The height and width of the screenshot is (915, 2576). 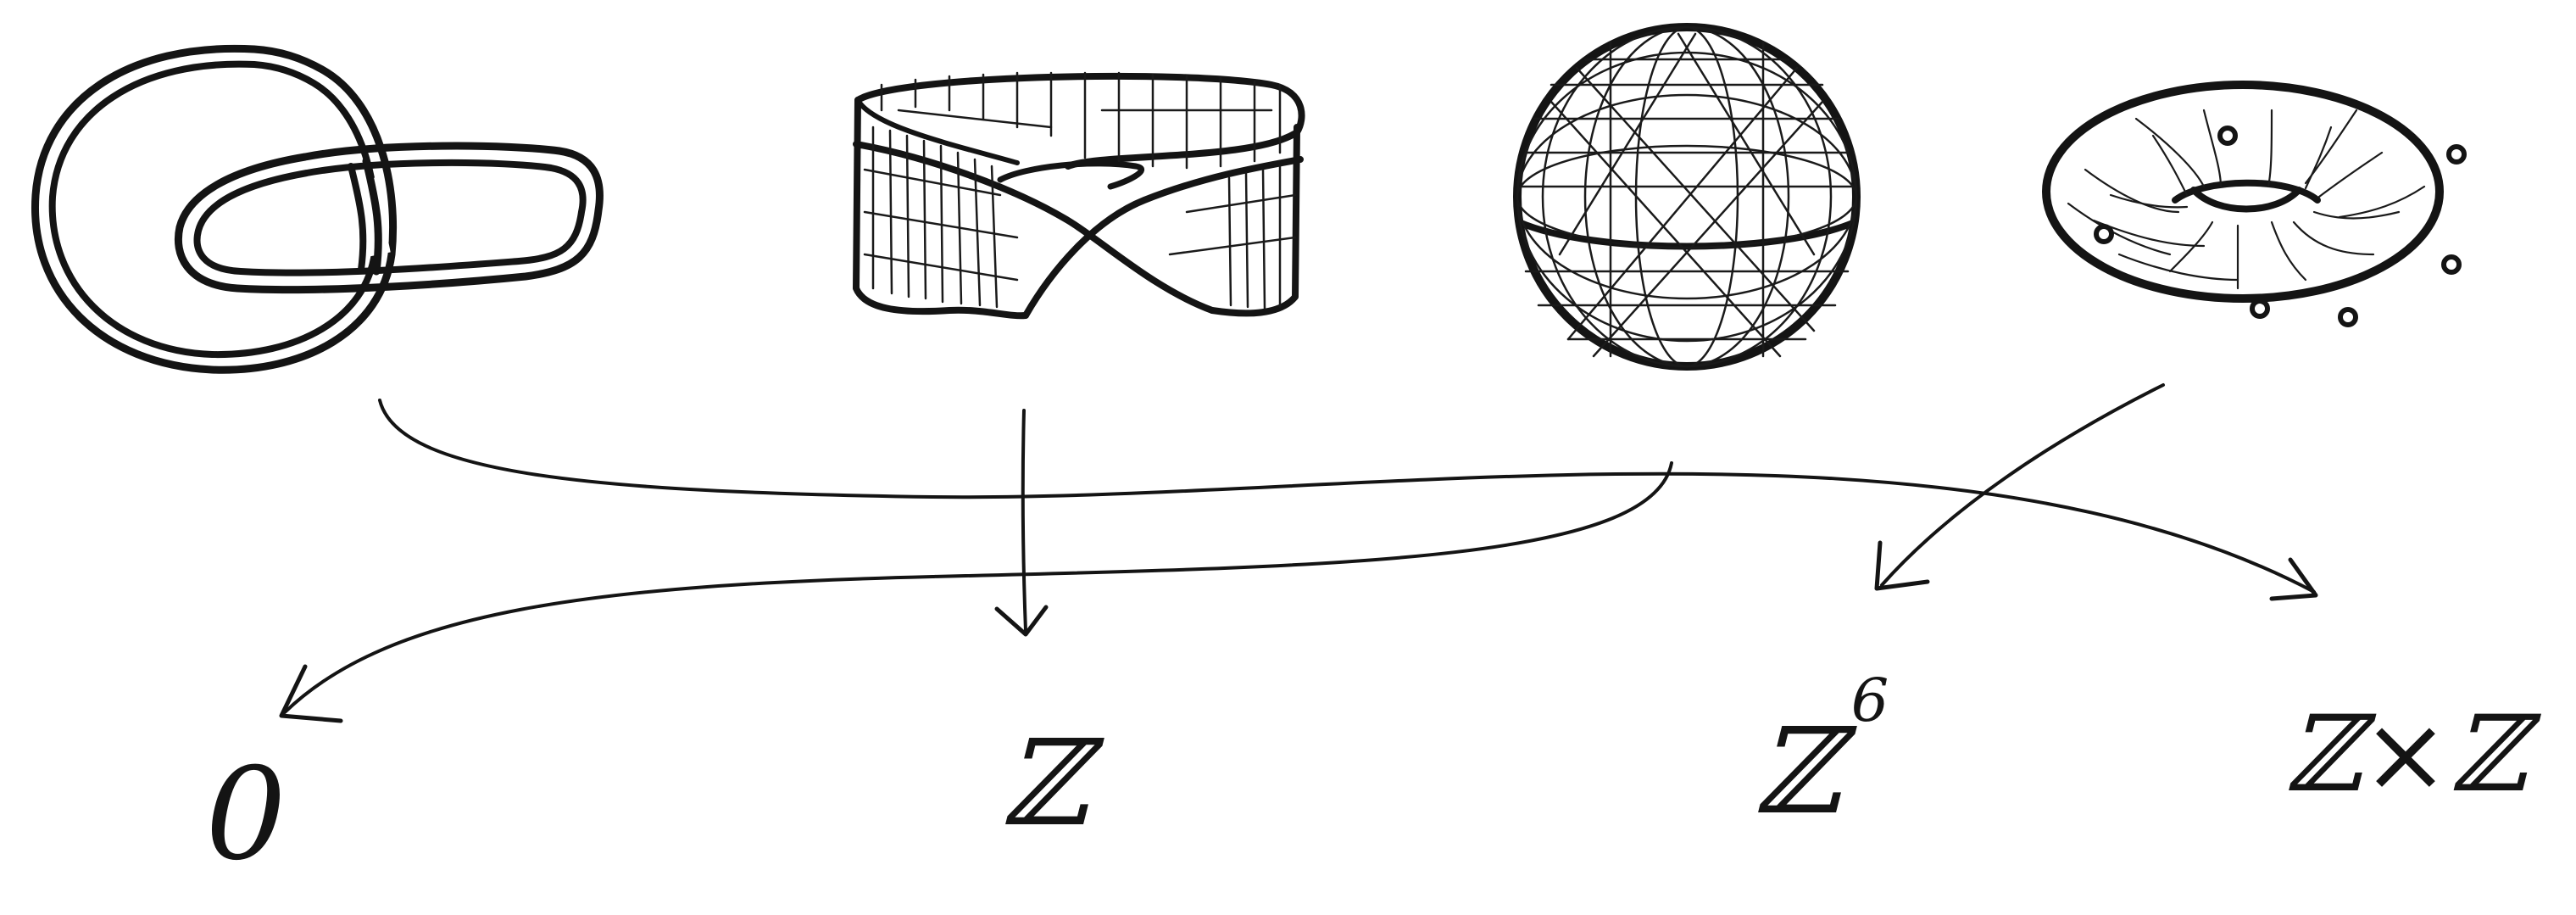 I want to click on label-integers-six-exponent: 6, so click(x=1870, y=700).